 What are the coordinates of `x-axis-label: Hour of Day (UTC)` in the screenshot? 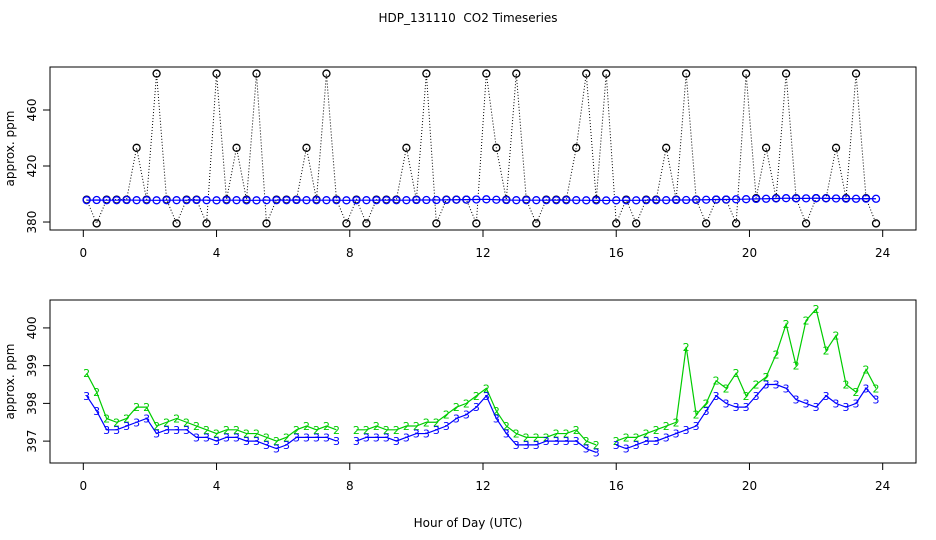 It's located at (468, 523).